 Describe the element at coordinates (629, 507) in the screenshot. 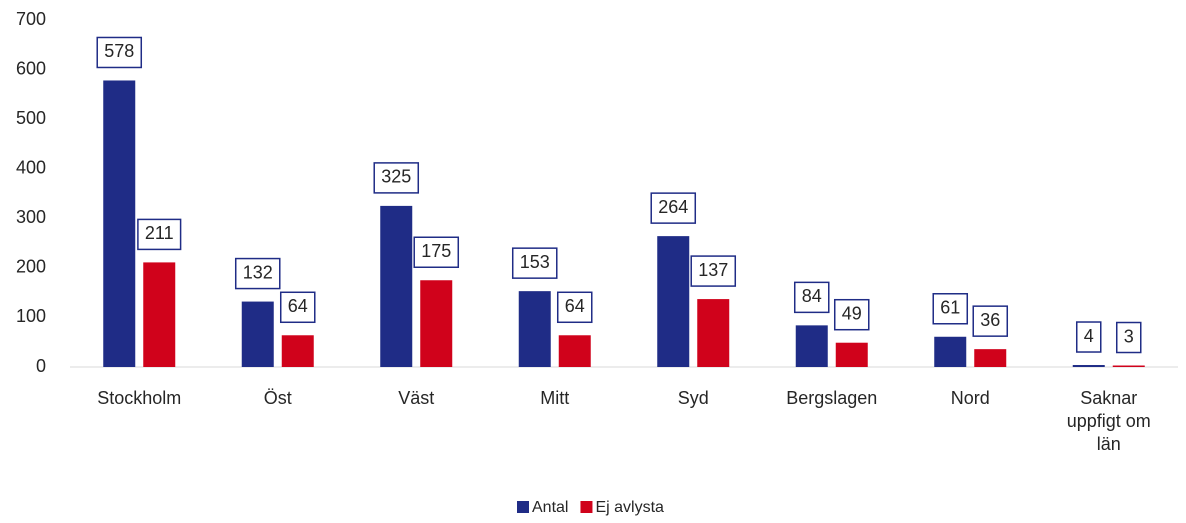

I see `legend-label: Ej avlysta` at that location.